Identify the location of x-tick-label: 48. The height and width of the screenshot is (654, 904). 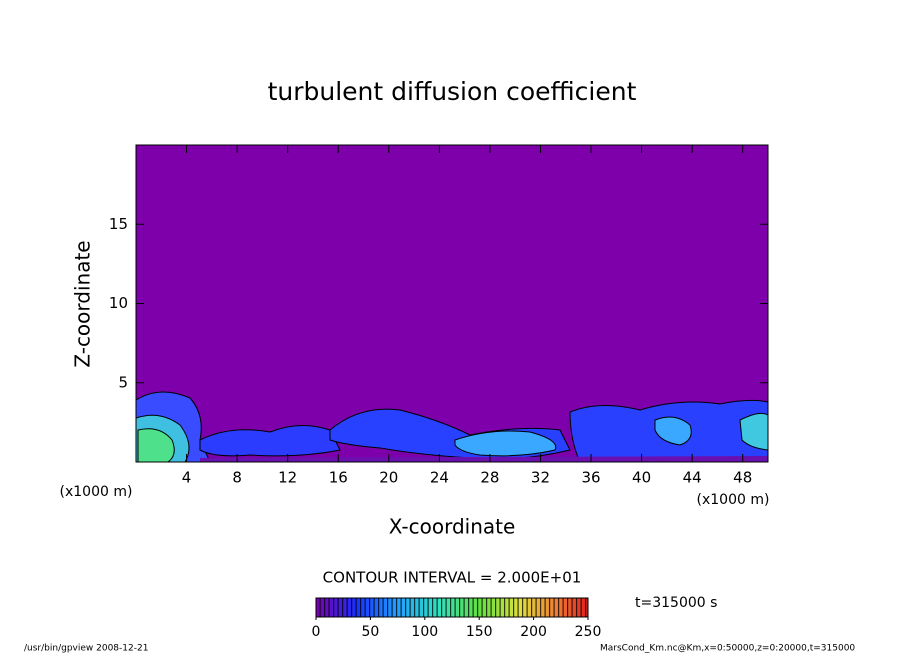
(742, 478).